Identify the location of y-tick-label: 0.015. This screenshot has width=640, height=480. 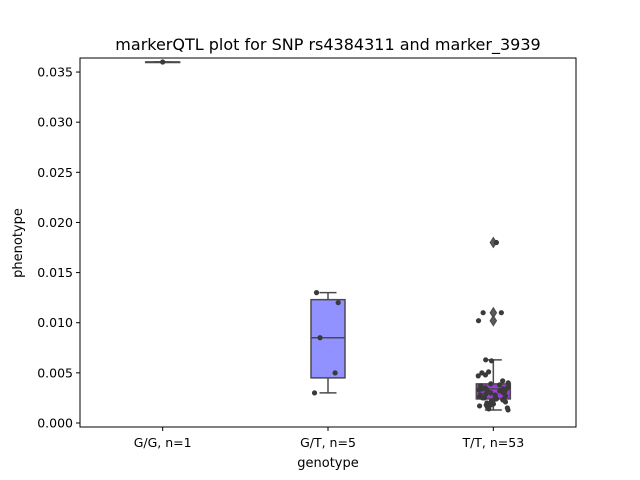
(55, 272).